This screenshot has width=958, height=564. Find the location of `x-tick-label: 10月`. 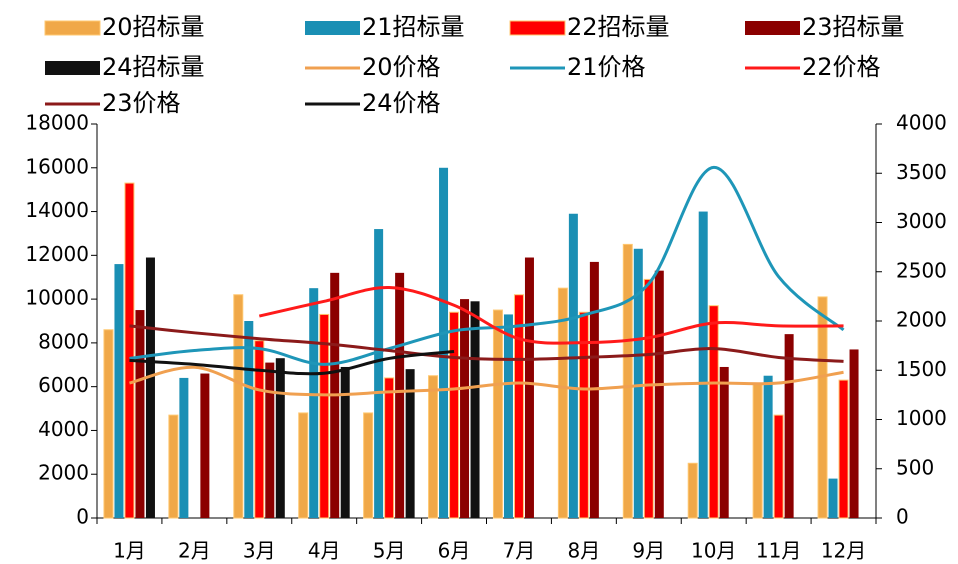

x-tick-label: 10月 is located at coordinates (713, 551).